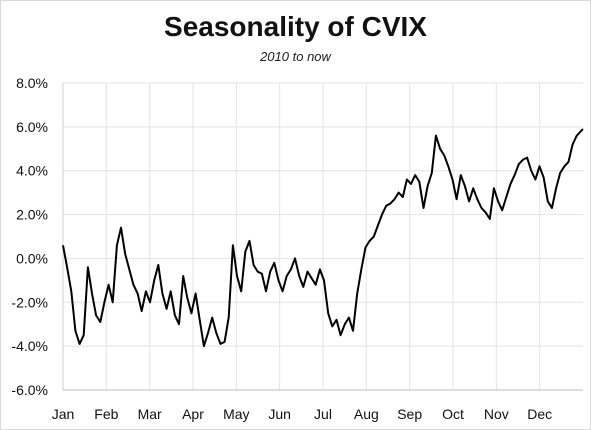 The image size is (591, 430). What do you see at coordinates (32, 127) in the screenshot?
I see `y-tick-label: 6.0%` at bounding box center [32, 127].